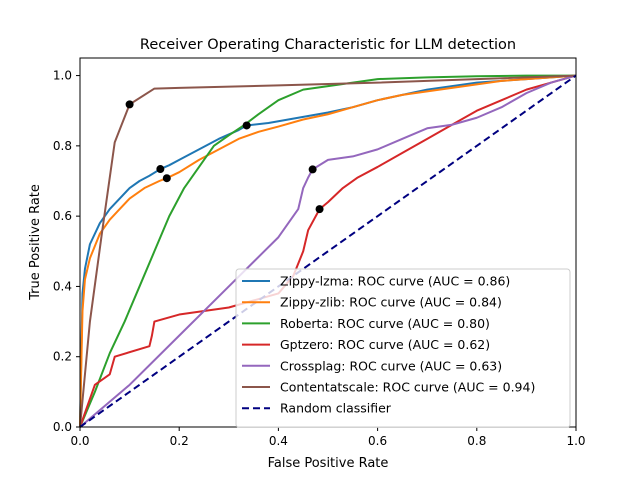  Describe the element at coordinates (328, 463) in the screenshot. I see `x-axis-label: False Positive Rate` at that location.